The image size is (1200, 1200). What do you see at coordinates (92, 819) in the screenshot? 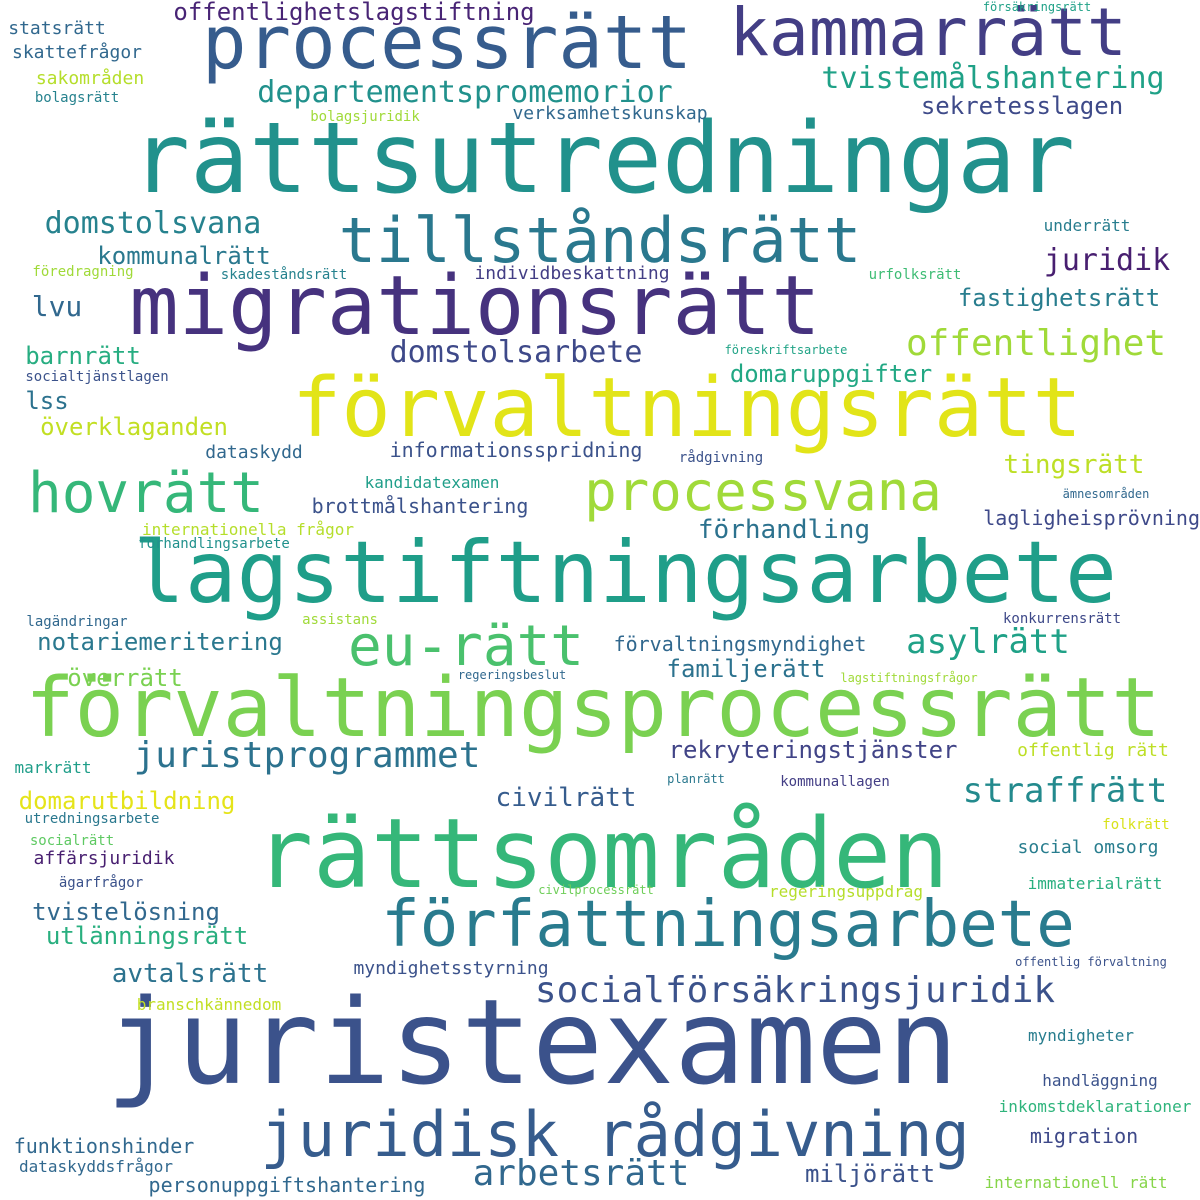
I see `cloud-word: utredningsarbete` at bounding box center [92, 819].